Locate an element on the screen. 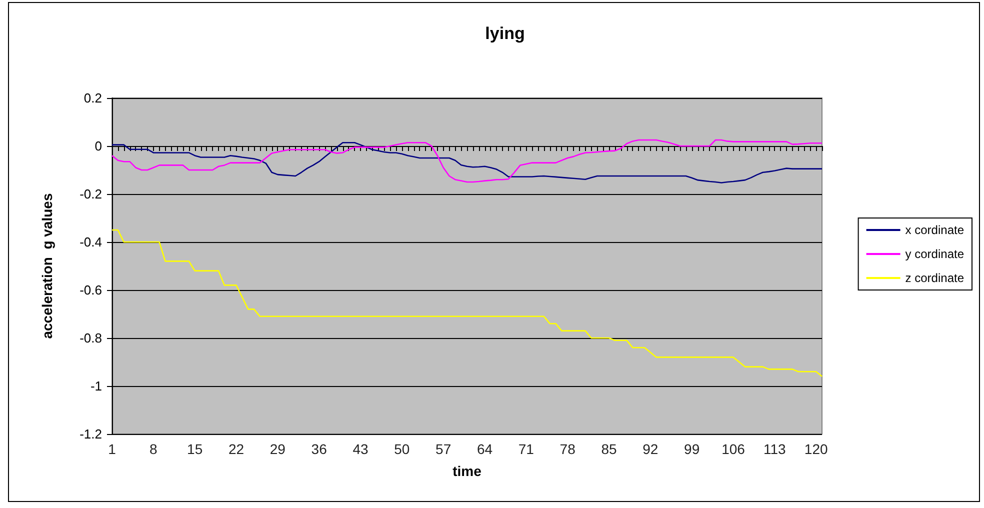 The width and height of the screenshot is (984, 508). y-tick-label: -1 is located at coordinates (96, 386).